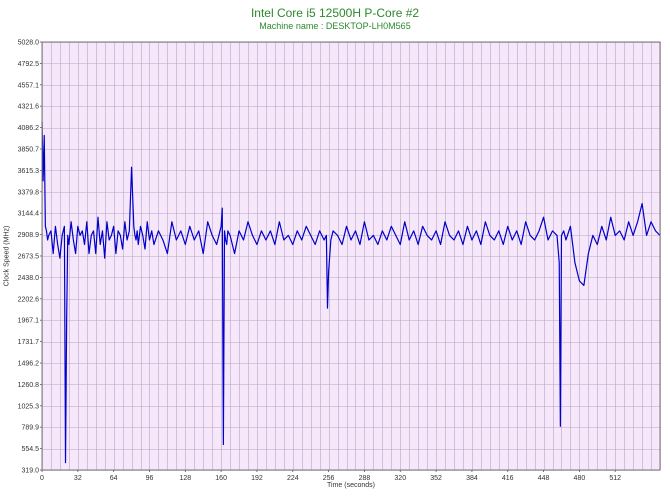 This screenshot has width=670, height=502. I want to click on y-tick-label: 1260.8, so click(29, 385).